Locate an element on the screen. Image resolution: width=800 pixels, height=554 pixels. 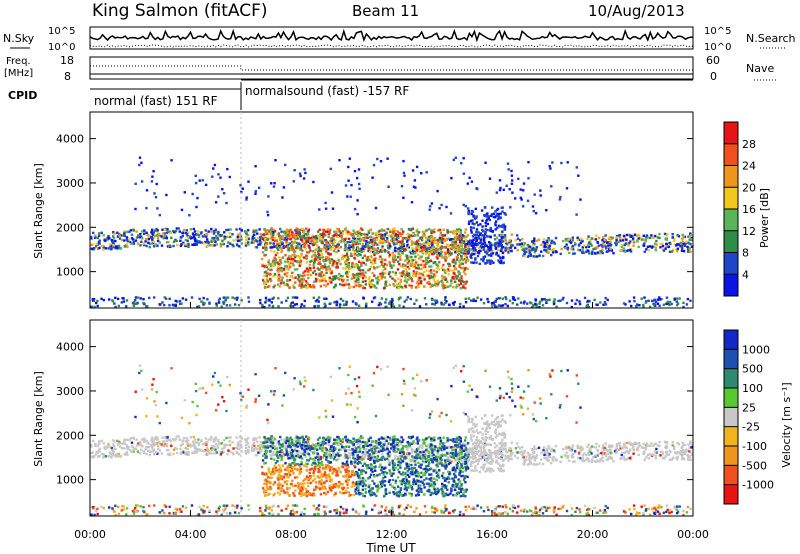
nave-trace is located at coordinates (391, 68).